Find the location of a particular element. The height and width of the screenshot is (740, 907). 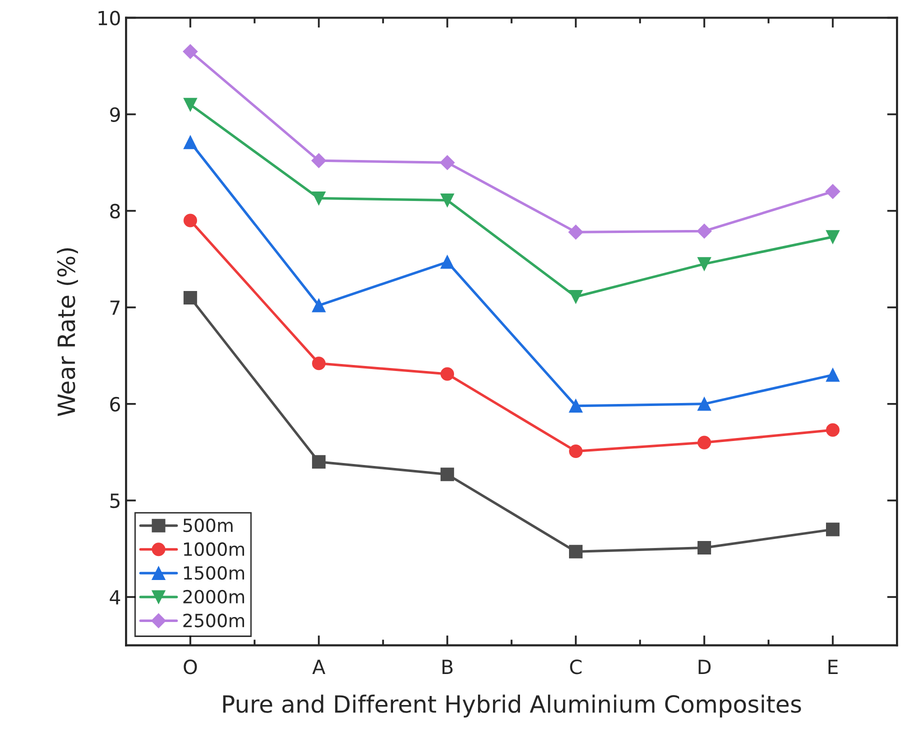

x-tick-label: E is located at coordinates (833, 667).